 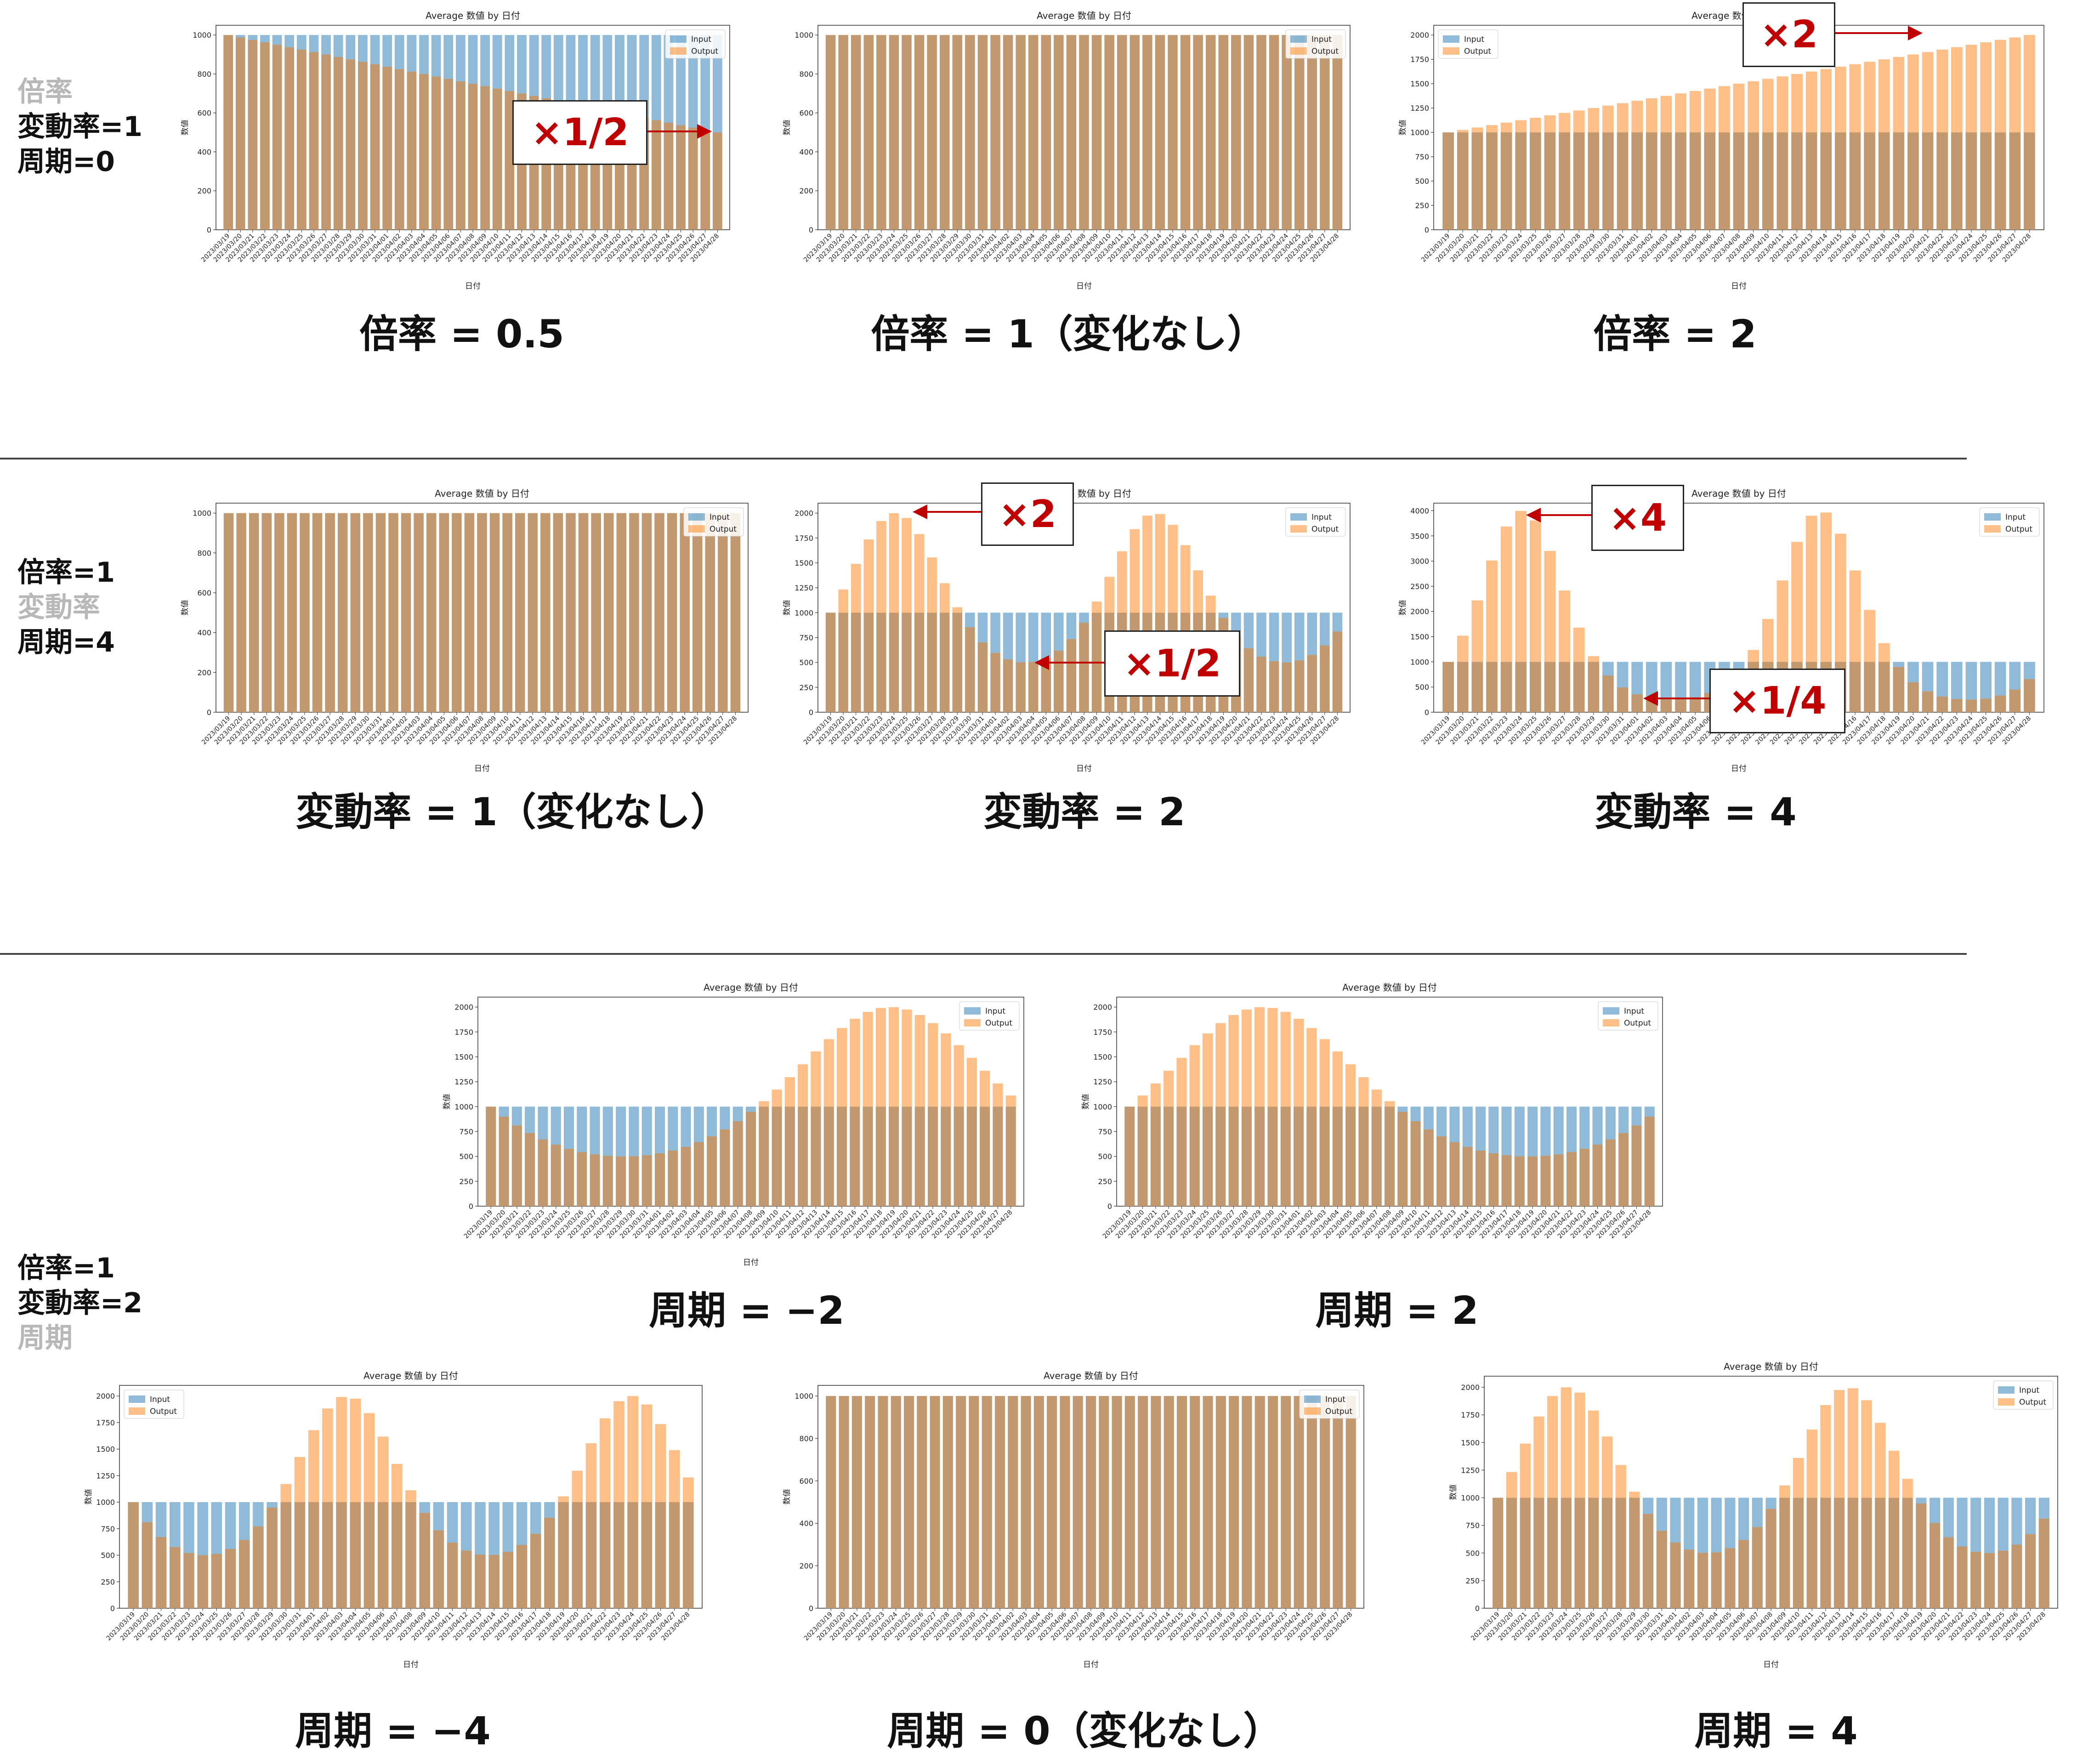 I want to click on legend-swatch, so click(x=1299, y=517).